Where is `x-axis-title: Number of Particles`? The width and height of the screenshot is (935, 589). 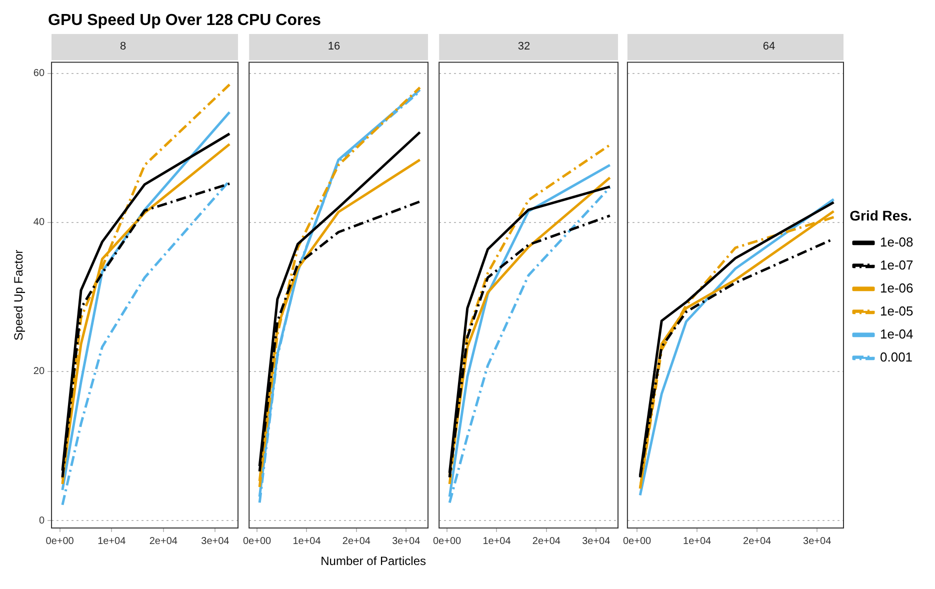
x-axis-title: Number of Particles is located at coordinates (373, 562).